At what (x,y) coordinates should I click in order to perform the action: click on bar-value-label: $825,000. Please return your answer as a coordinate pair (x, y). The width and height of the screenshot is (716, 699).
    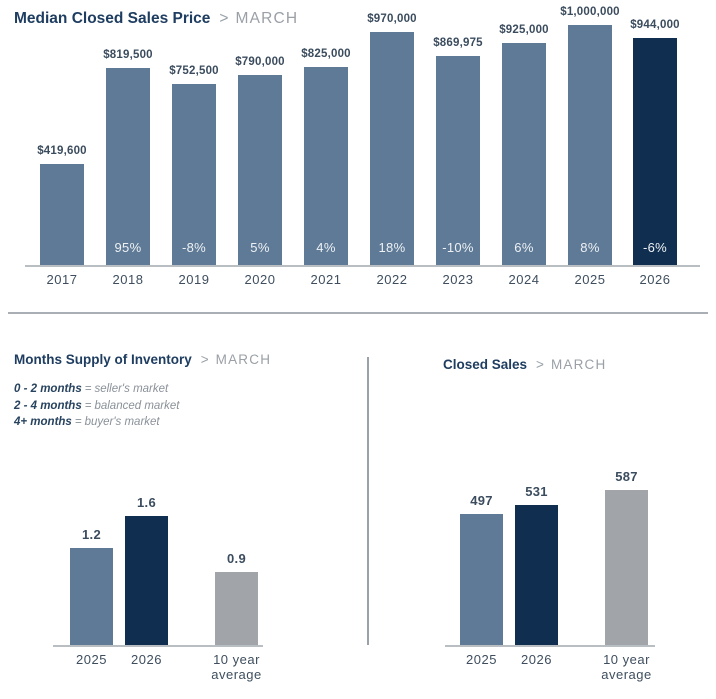
    Looking at the image, I should click on (326, 54).